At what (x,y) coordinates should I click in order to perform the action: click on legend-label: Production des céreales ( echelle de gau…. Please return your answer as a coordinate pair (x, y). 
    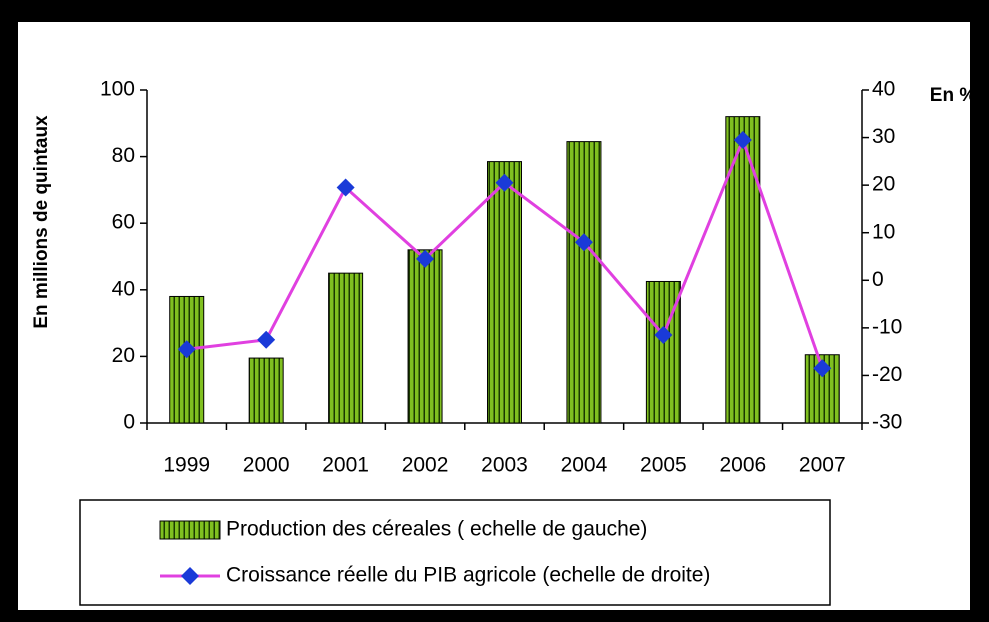
    Looking at the image, I should click on (436, 529).